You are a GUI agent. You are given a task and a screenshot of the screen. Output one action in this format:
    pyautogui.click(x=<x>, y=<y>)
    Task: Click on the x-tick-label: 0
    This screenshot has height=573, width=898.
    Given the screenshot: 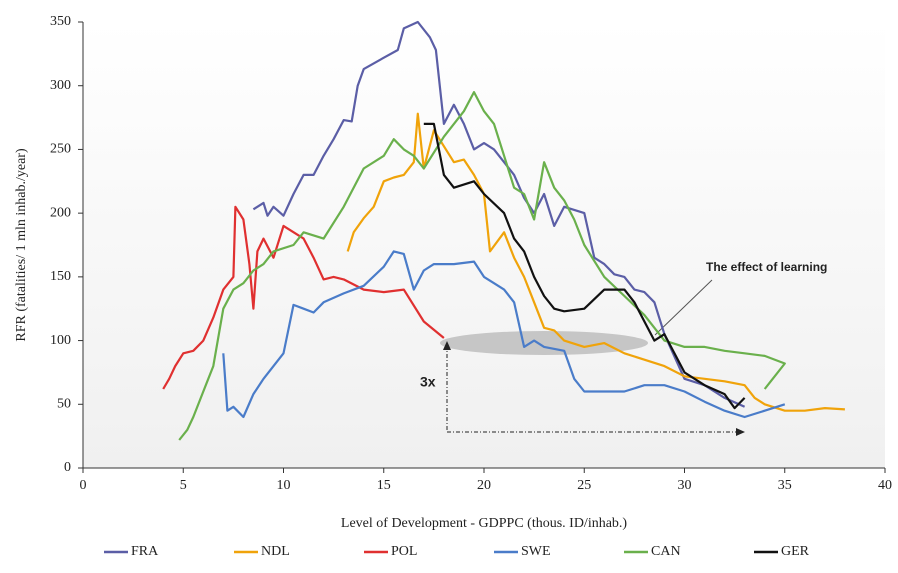 What is the action you would take?
    pyautogui.click(x=83, y=485)
    